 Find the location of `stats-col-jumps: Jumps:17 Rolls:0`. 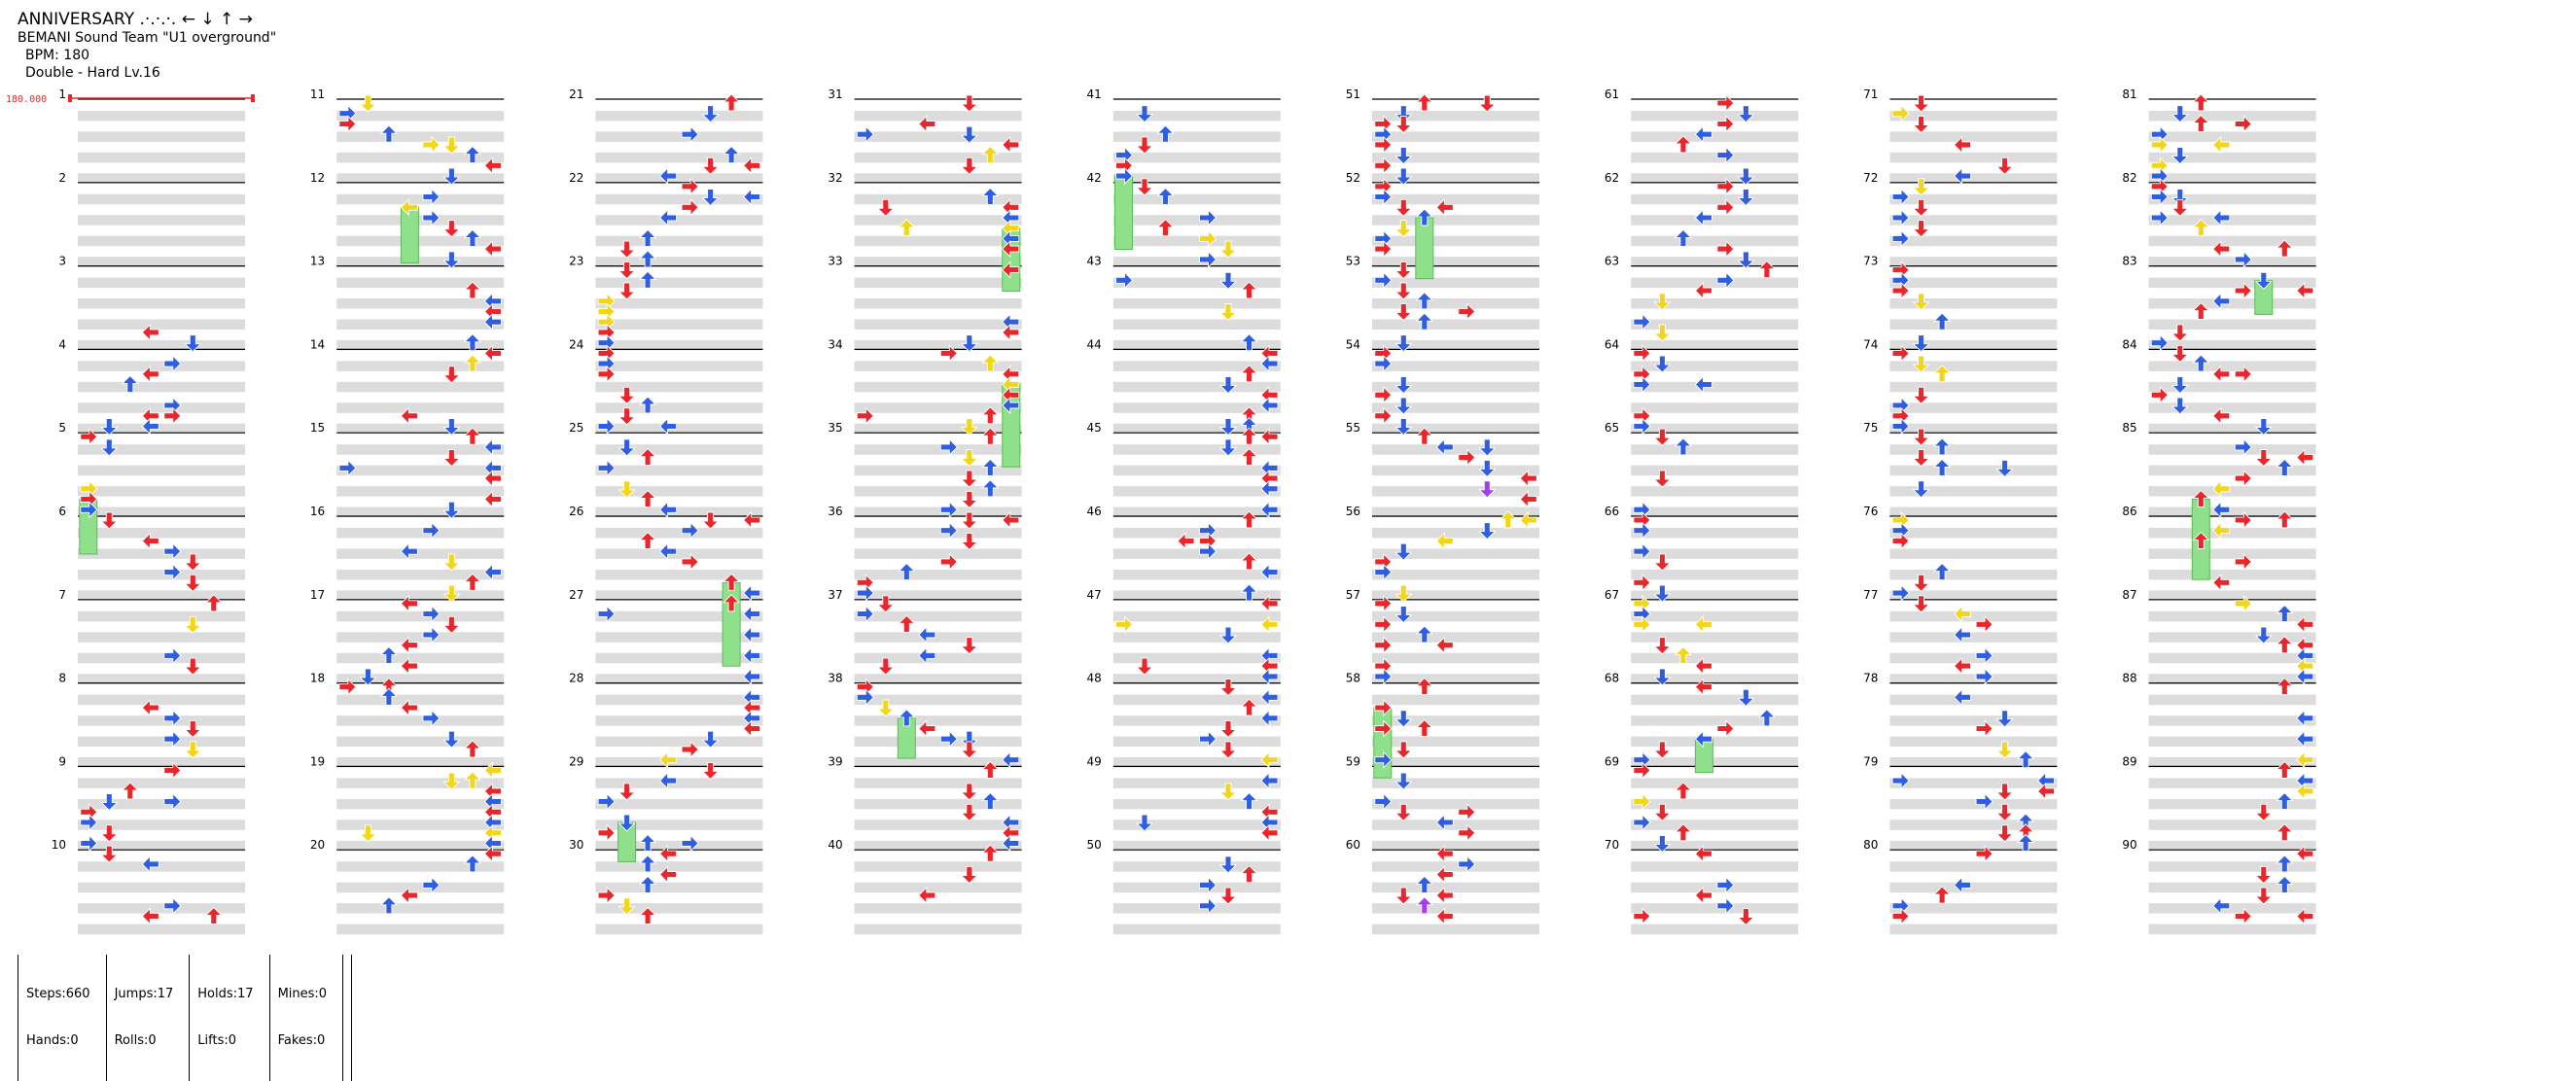

stats-col-jumps: Jumps:17 Rolls:0 is located at coordinates (148, 1018).